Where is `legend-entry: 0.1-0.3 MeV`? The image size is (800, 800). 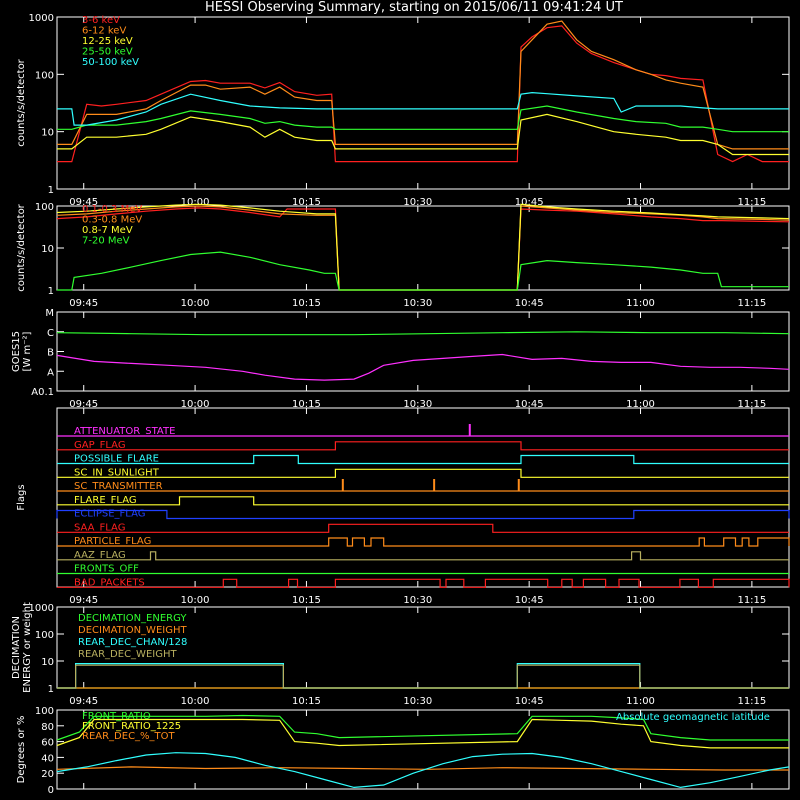
legend-entry: 0.1-0.3 MeV is located at coordinates (112, 209).